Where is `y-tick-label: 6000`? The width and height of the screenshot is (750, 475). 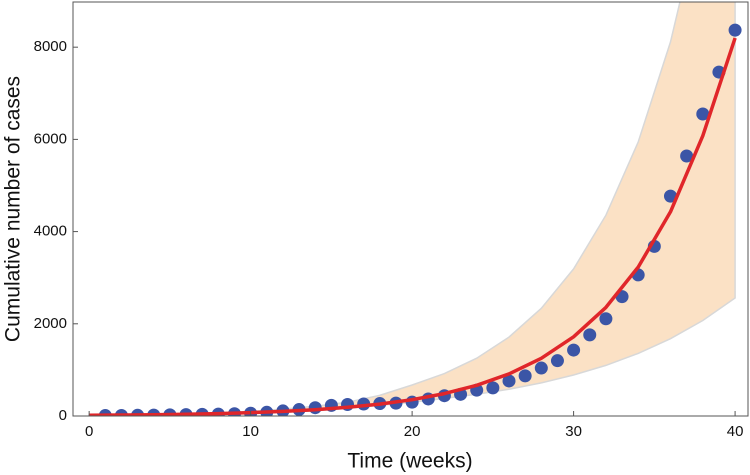
y-tick-label: 6000 is located at coordinates (50, 138).